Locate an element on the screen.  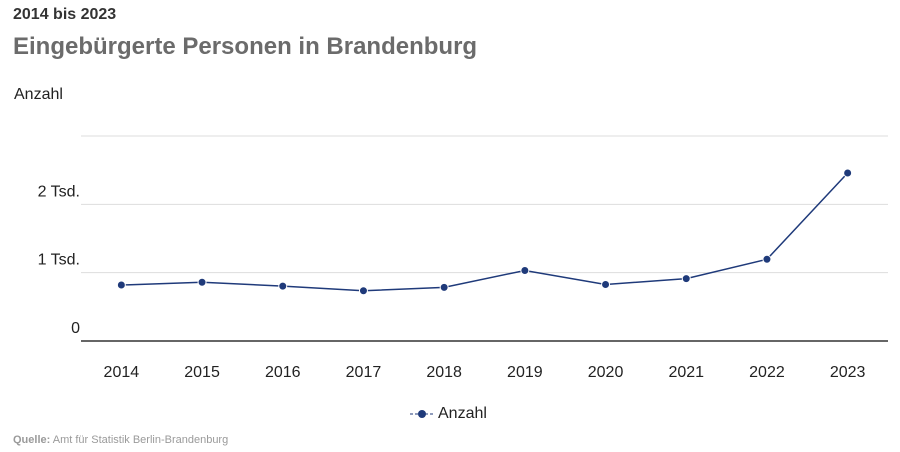
data-point-2014 is located at coordinates (121, 285).